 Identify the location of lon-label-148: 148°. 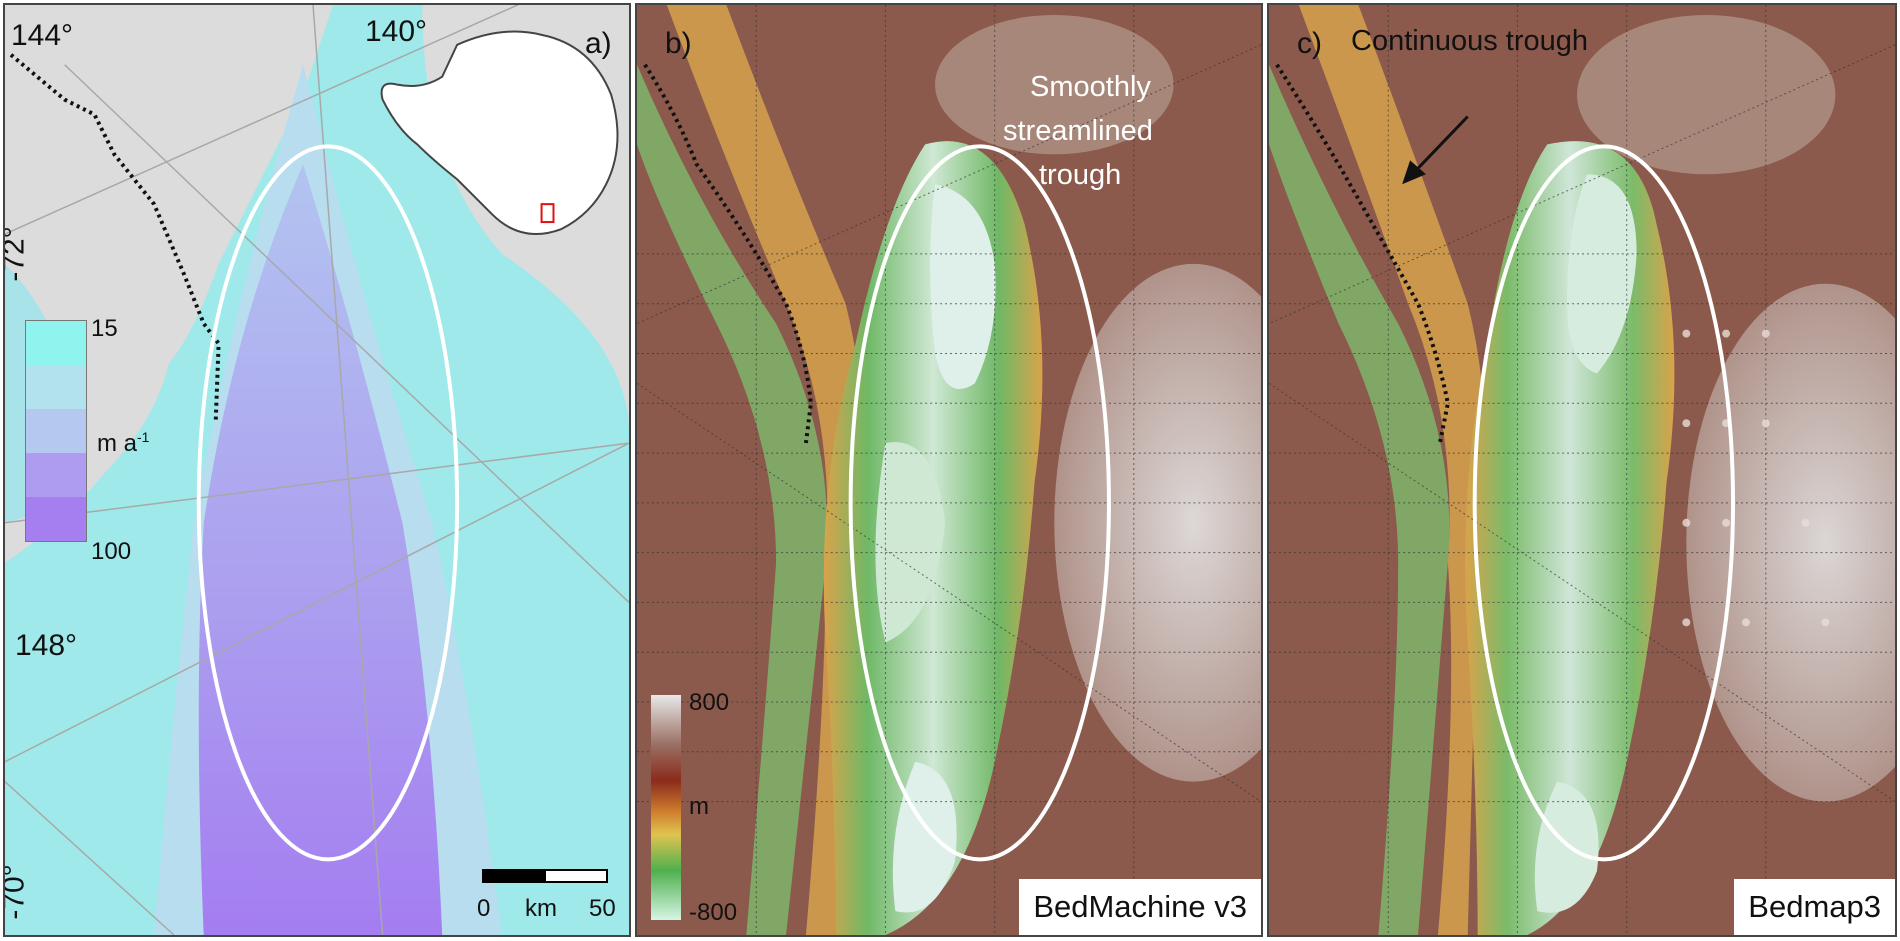
(46, 645).